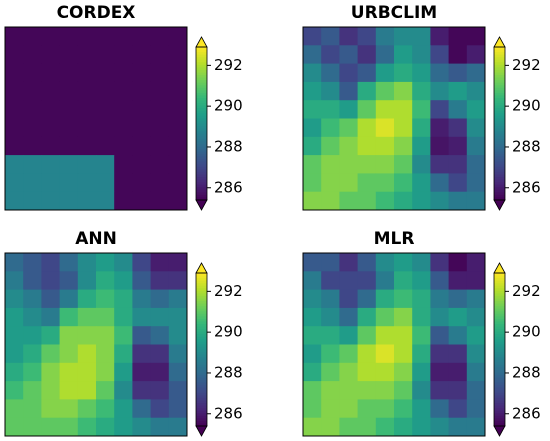  Describe the element at coordinates (228, 372) in the screenshot. I see `colorbar-tick-label: 288` at that location.